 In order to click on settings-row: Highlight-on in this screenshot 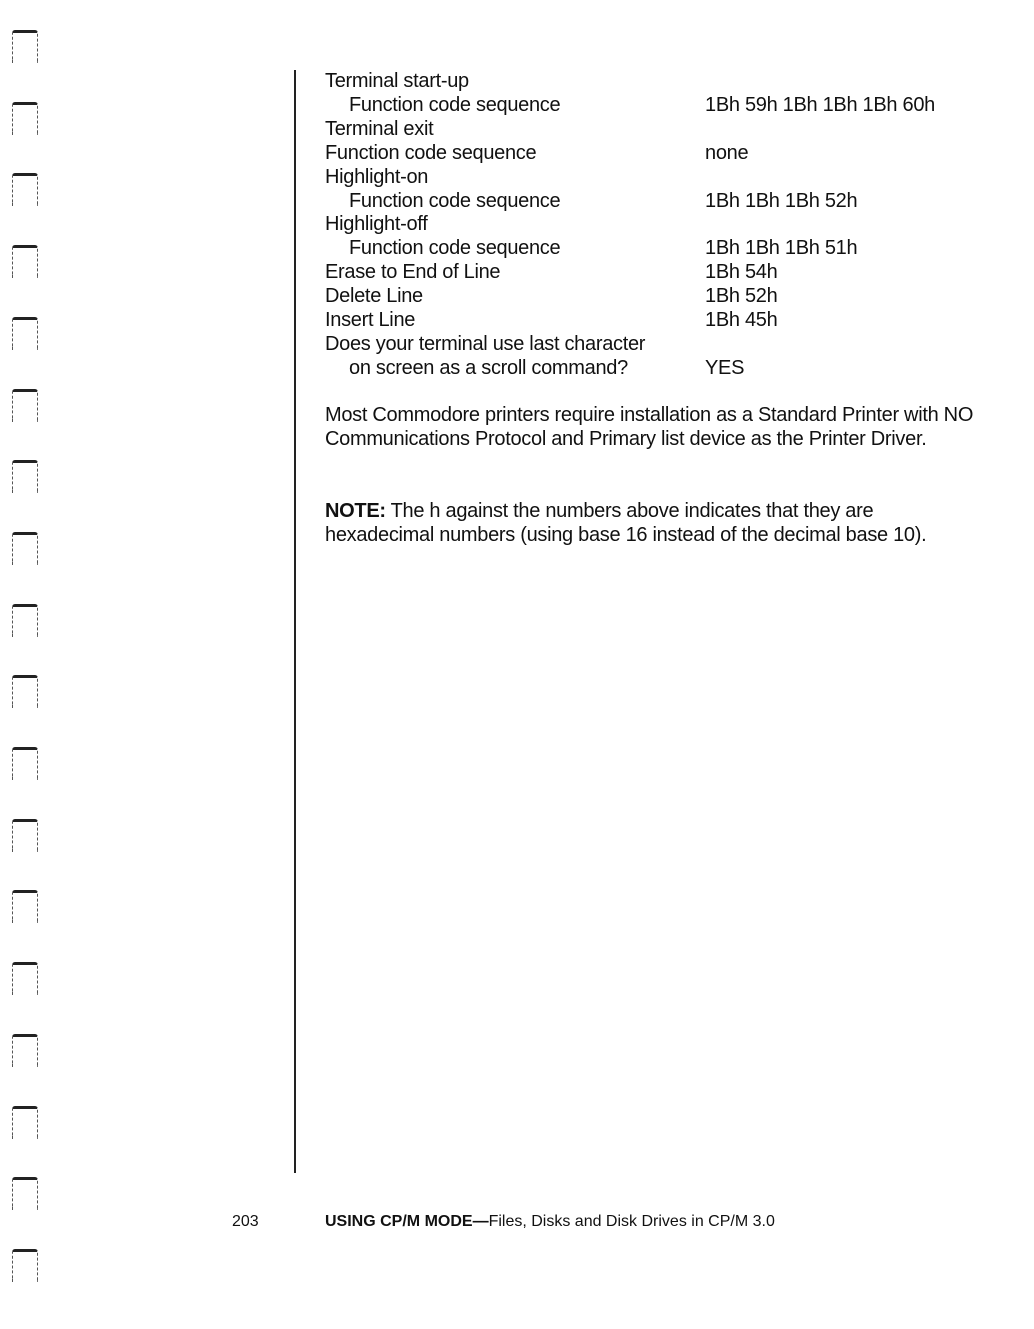, I will do `click(665, 177)`.